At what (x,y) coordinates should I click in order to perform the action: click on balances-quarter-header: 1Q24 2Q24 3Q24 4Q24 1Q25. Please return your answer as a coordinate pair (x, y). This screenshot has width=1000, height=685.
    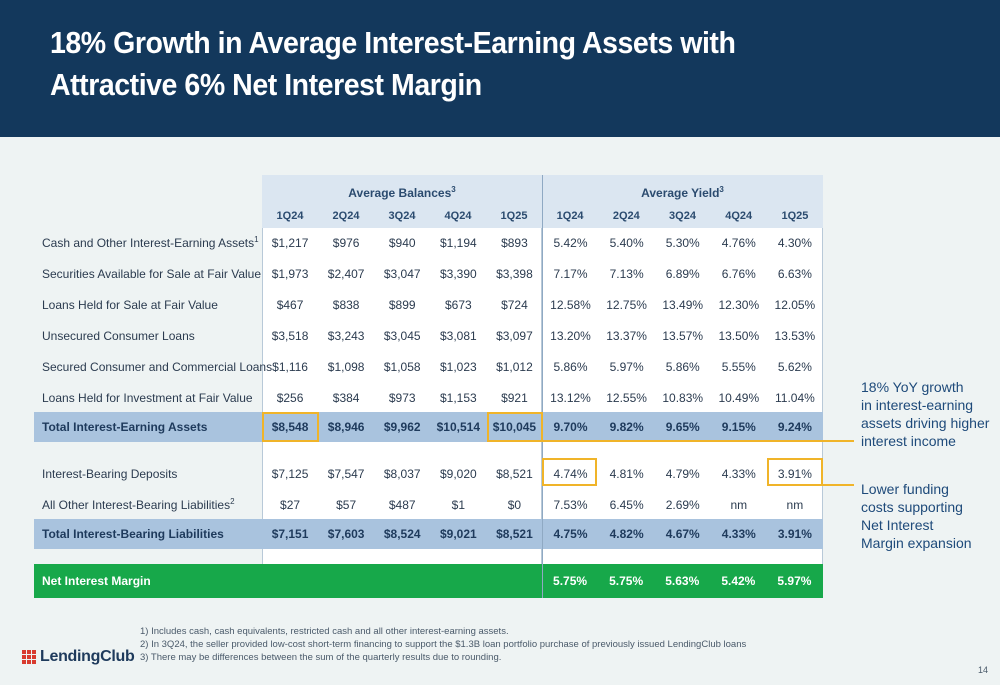
    Looking at the image, I should click on (402, 216).